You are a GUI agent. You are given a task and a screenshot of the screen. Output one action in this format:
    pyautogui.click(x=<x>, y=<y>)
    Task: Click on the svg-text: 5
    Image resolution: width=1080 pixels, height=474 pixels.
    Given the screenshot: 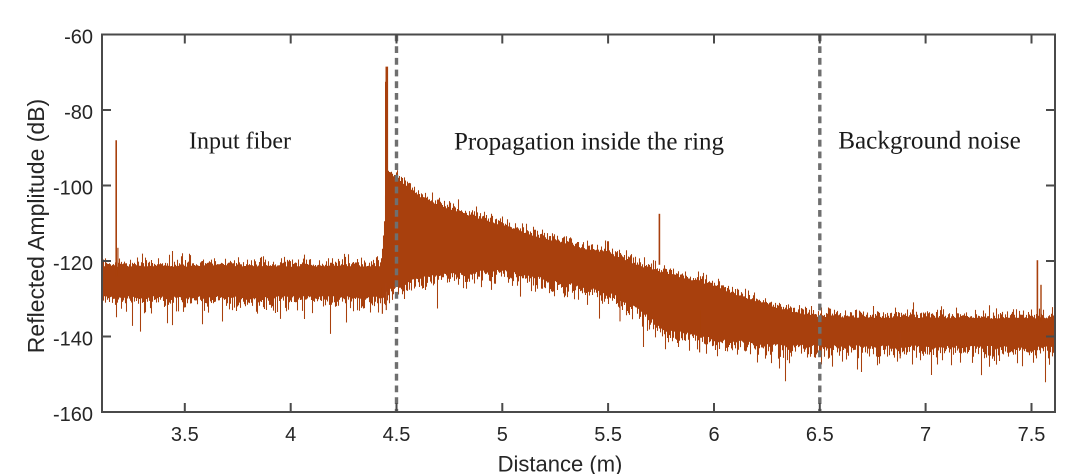 What is the action you would take?
    pyautogui.click(x=502, y=435)
    